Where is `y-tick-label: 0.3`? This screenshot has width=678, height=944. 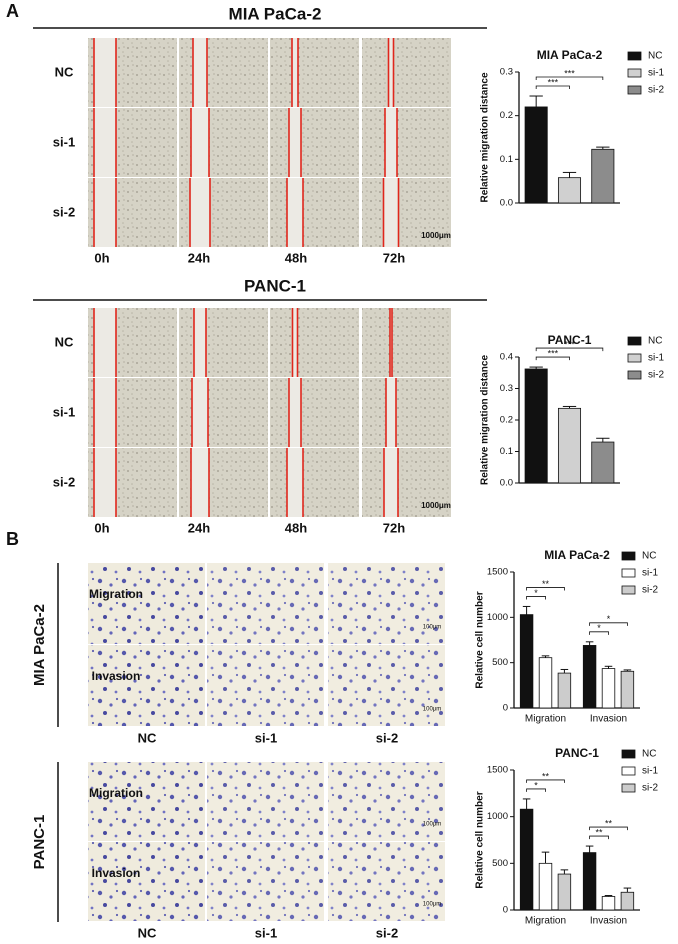
y-tick-label: 0.3 is located at coordinates (506, 388).